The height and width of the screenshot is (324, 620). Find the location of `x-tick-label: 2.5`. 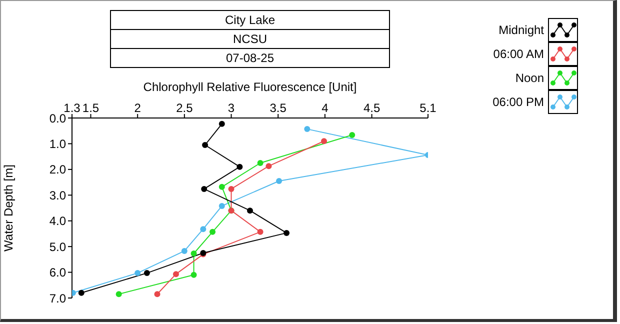

x-tick-label: 2.5 is located at coordinates (185, 108).